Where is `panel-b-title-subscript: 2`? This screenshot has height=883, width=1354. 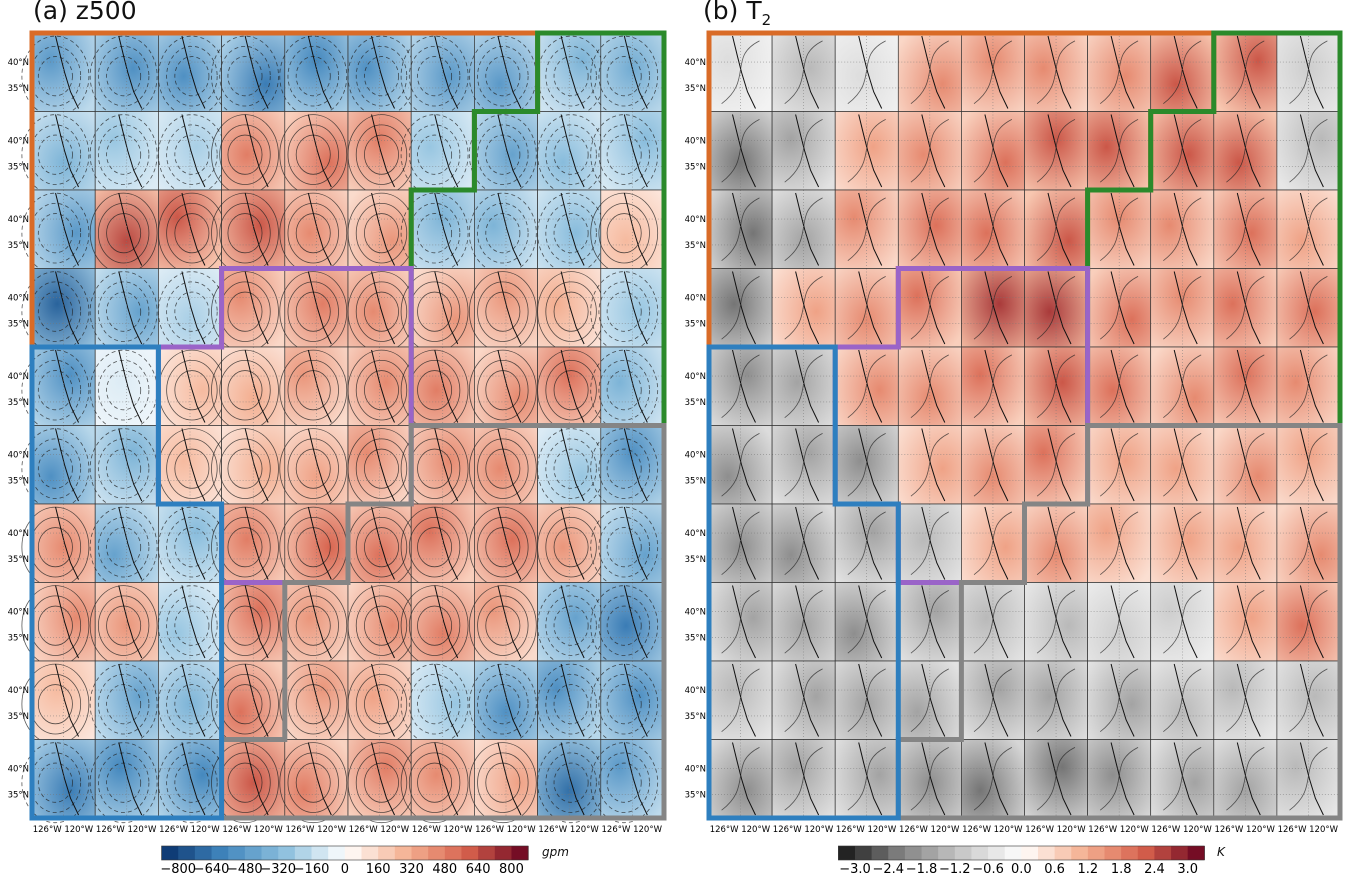
panel-b-title-subscript: 2 is located at coordinates (766, 20).